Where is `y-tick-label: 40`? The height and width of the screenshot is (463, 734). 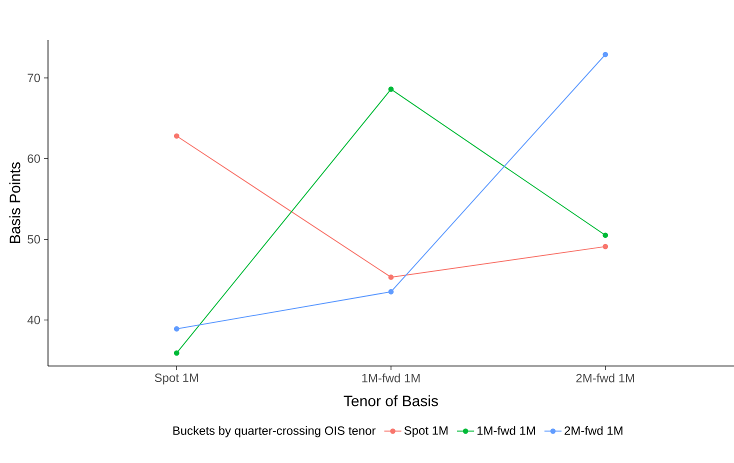 y-tick-label: 40 is located at coordinates (33, 320).